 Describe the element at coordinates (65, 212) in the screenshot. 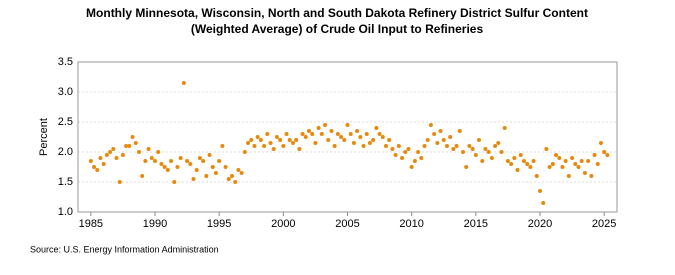

I see `y-tick-label: 1.0` at that location.